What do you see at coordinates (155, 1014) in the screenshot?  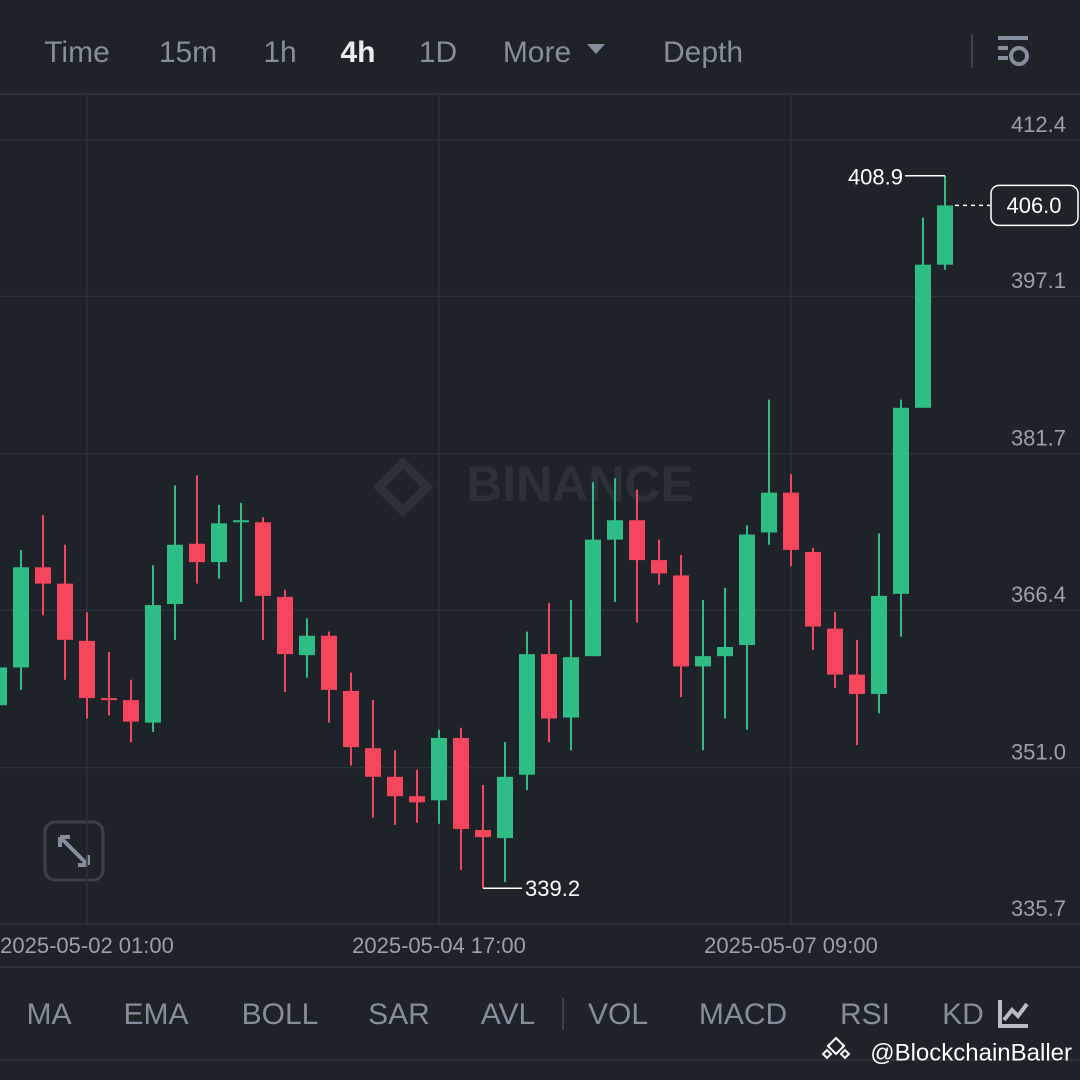 I see `indicator-tab: EMA` at bounding box center [155, 1014].